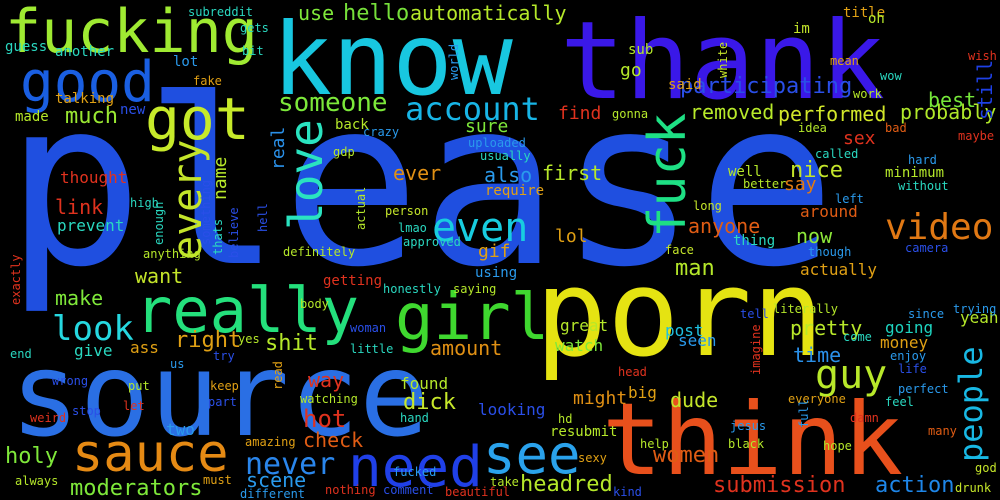  Describe the element at coordinates (832, 114) in the screenshot. I see `word-performed: performed` at that location.